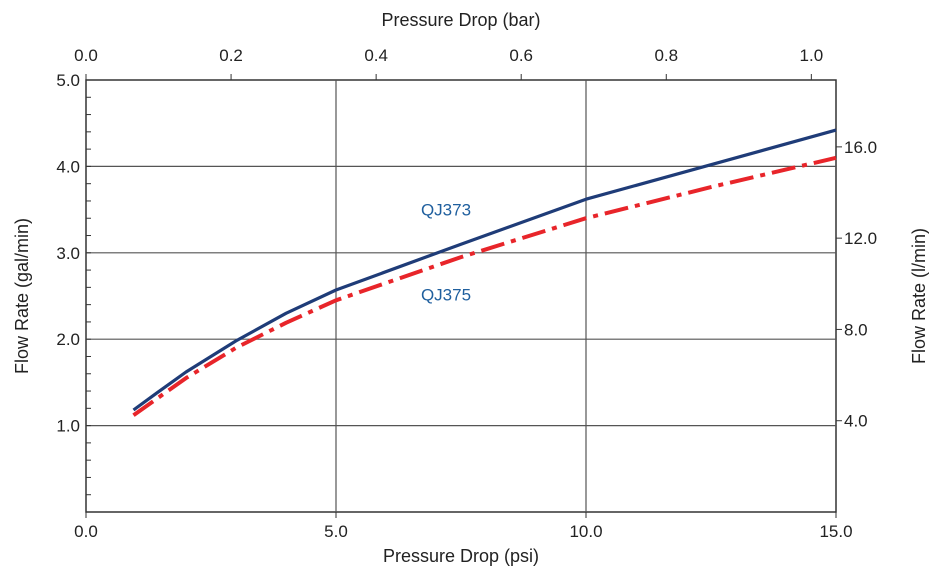 This screenshot has height=569, width=944. What do you see at coordinates (68, 166) in the screenshot?
I see `y-left-tick-label: 4.0` at bounding box center [68, 166].